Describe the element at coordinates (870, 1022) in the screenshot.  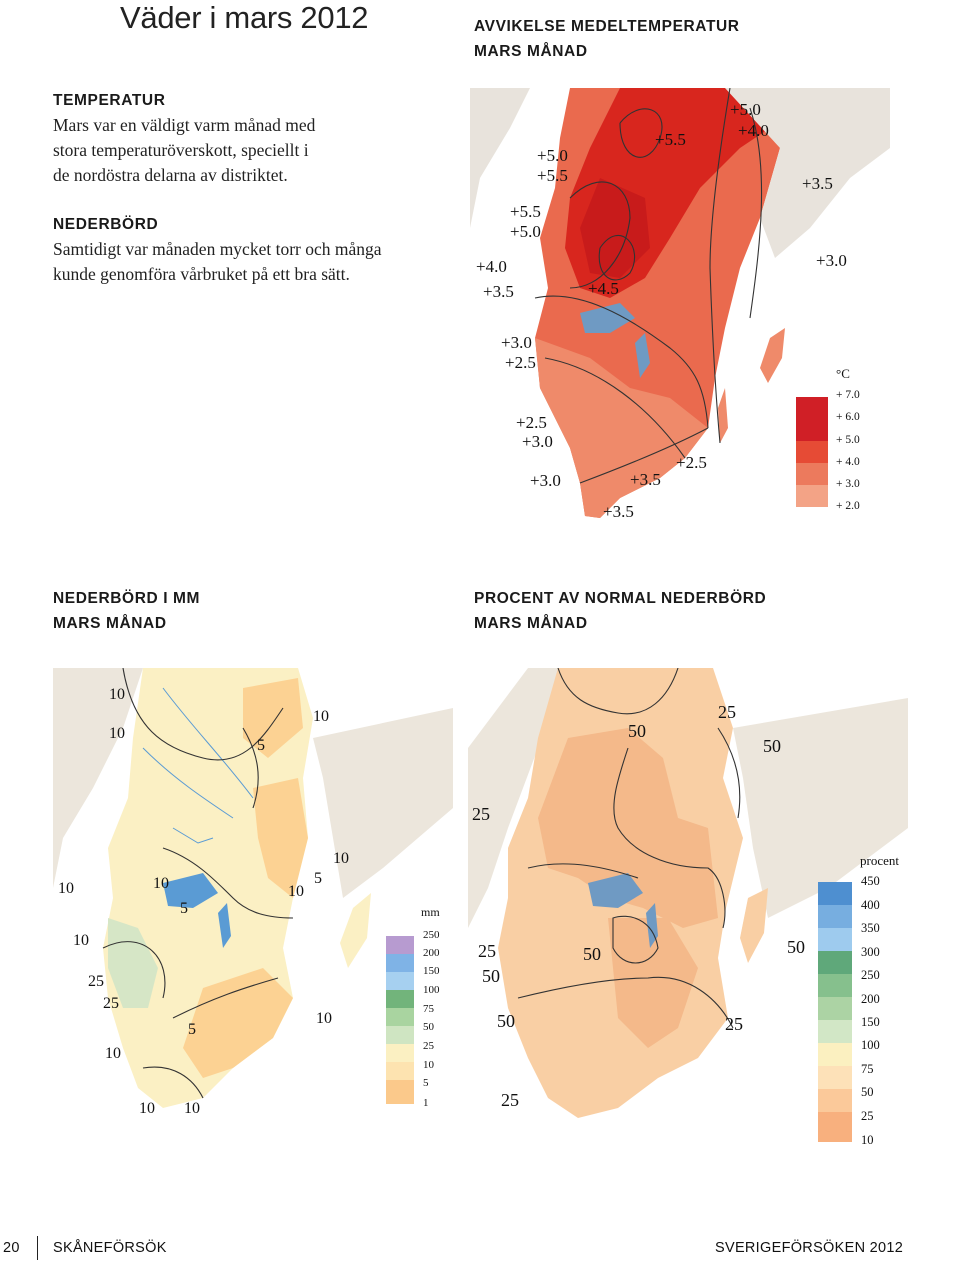
I see `legend-label: 150` at that location.